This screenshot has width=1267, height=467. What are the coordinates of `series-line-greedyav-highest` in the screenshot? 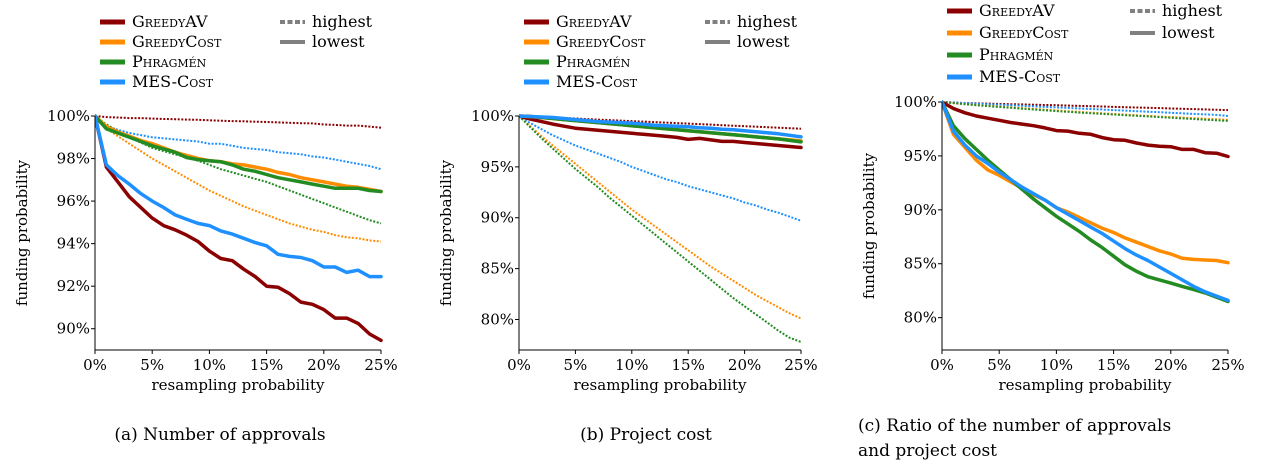 It's located at (238, 122).